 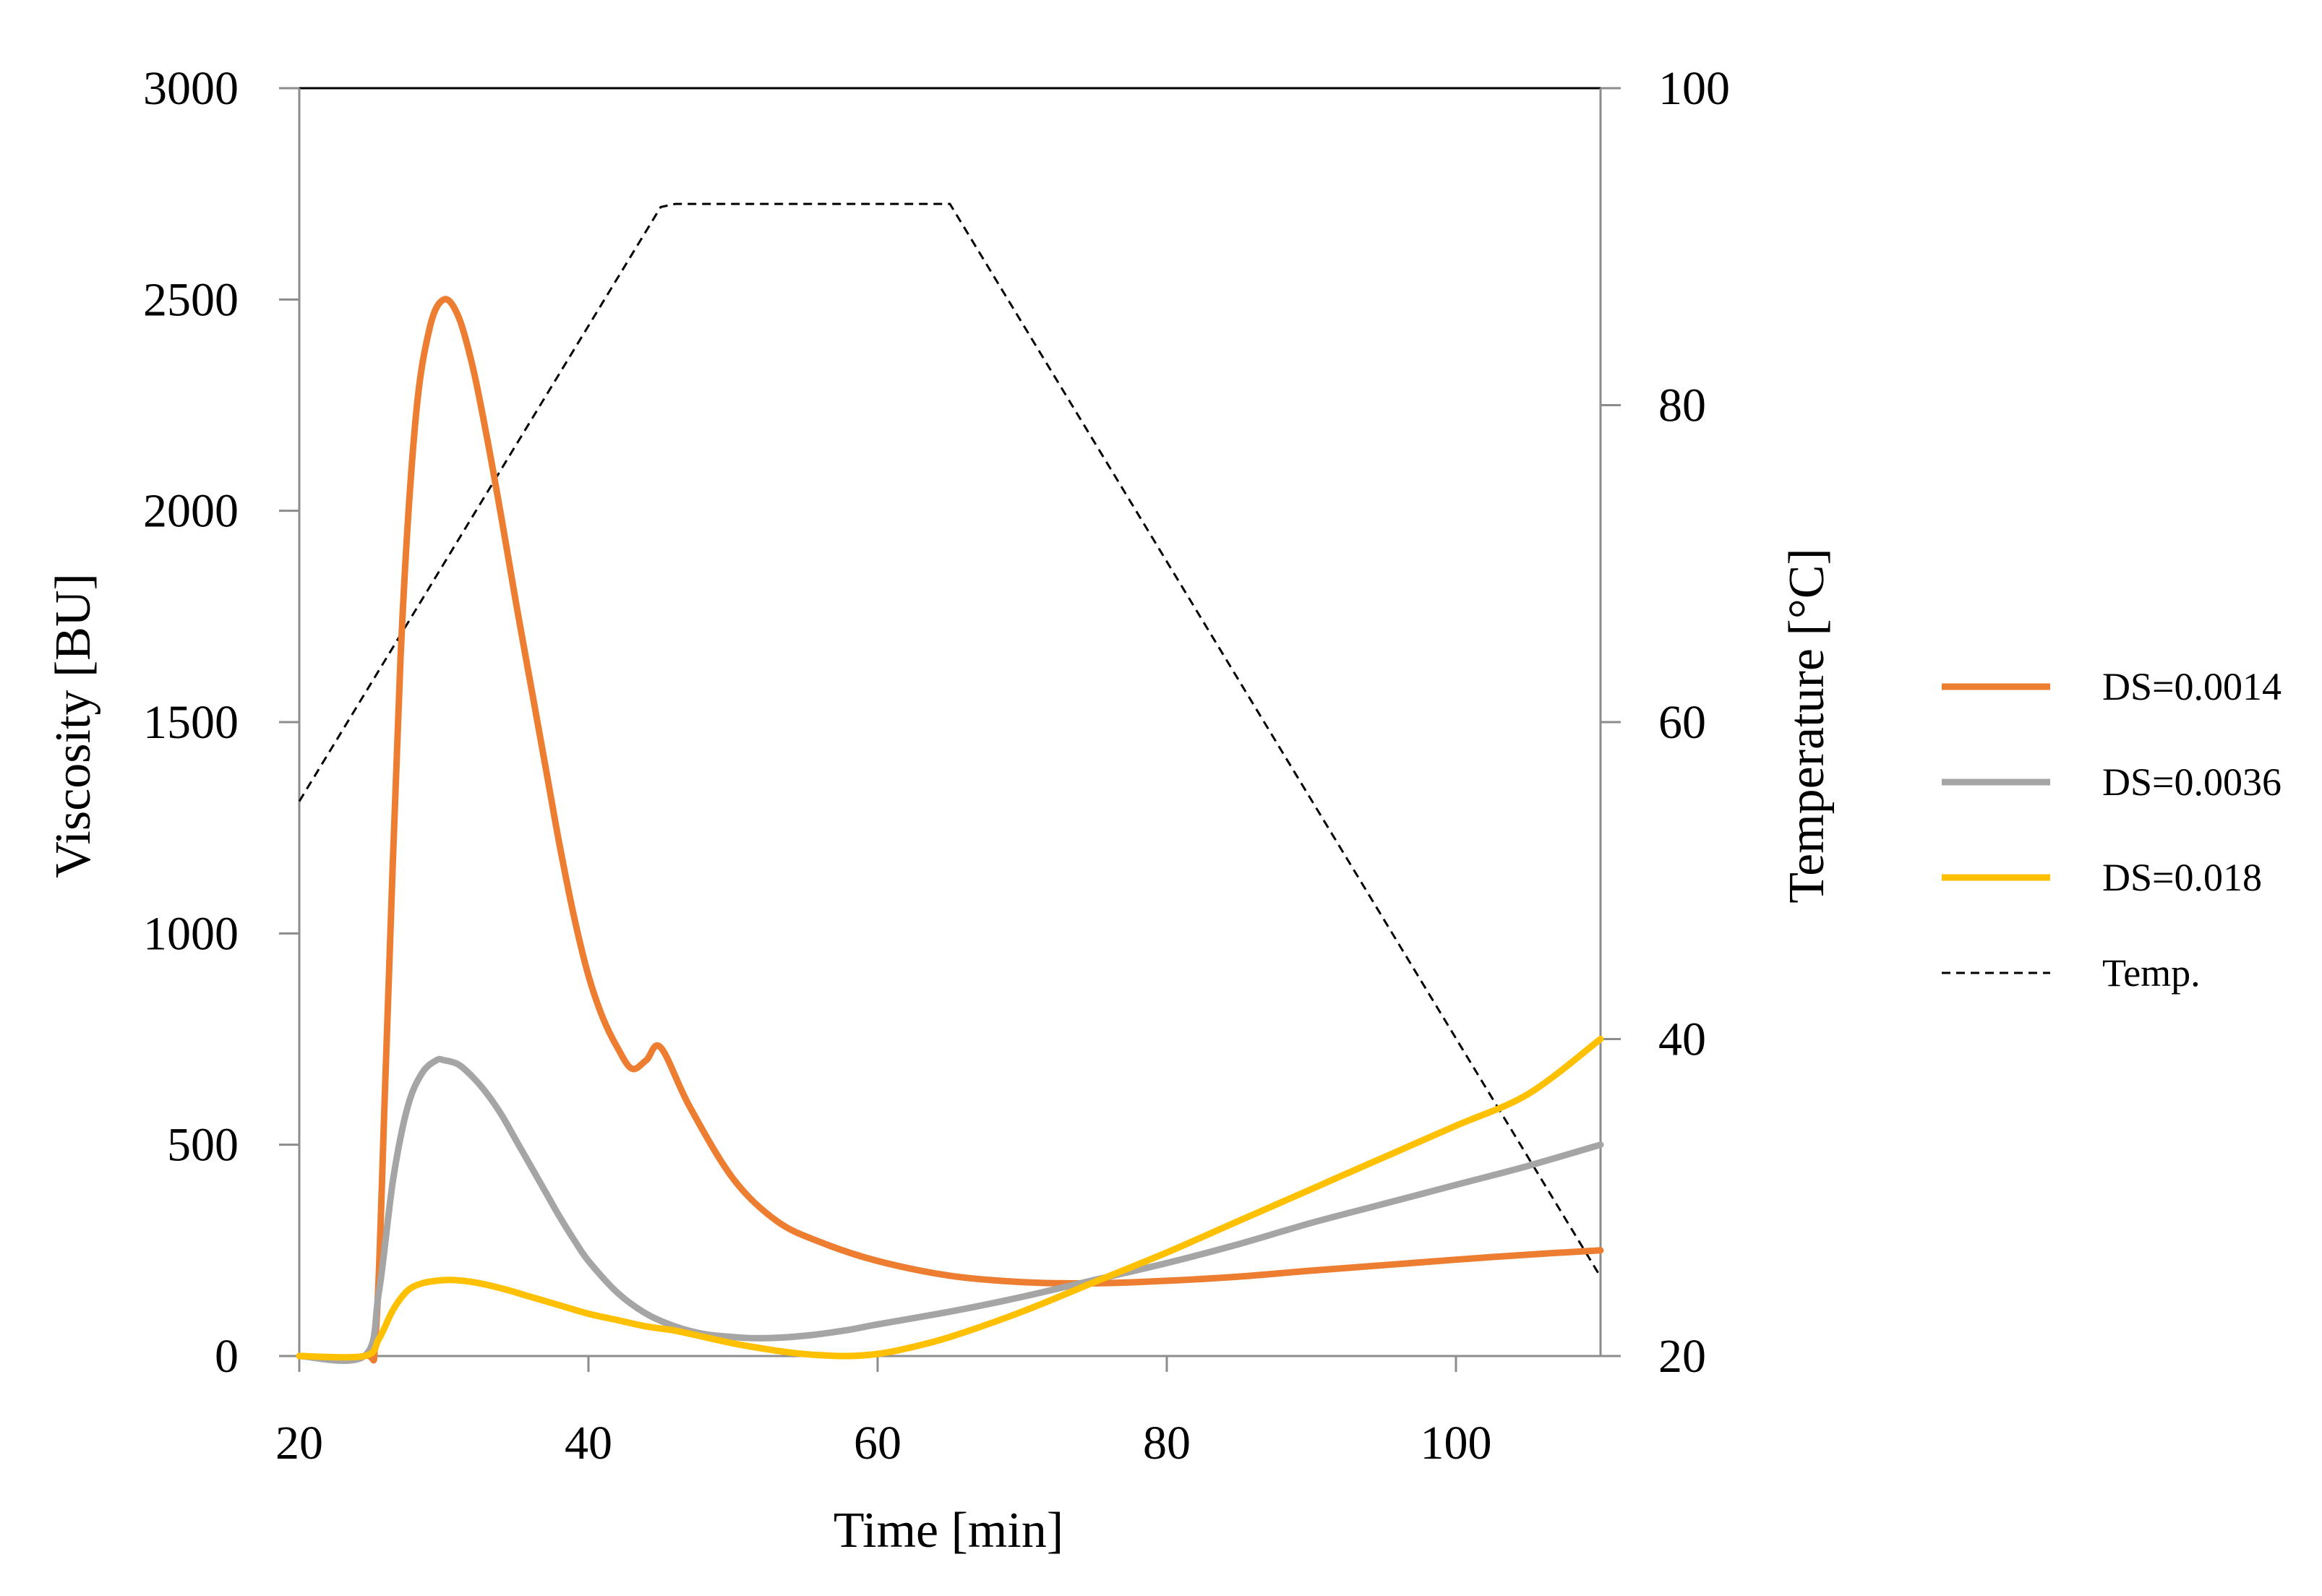 What do you see at coordinates (948, 1530) in the screenshot?
I see `x-axis-title: Time [min]` at bounding box center [948, 1530].